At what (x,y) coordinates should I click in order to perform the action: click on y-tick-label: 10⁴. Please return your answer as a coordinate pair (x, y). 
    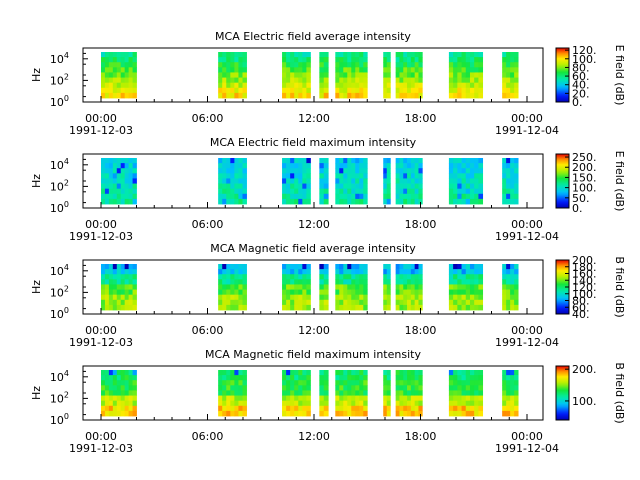
    Looking at the image, I should click on (59, 58).